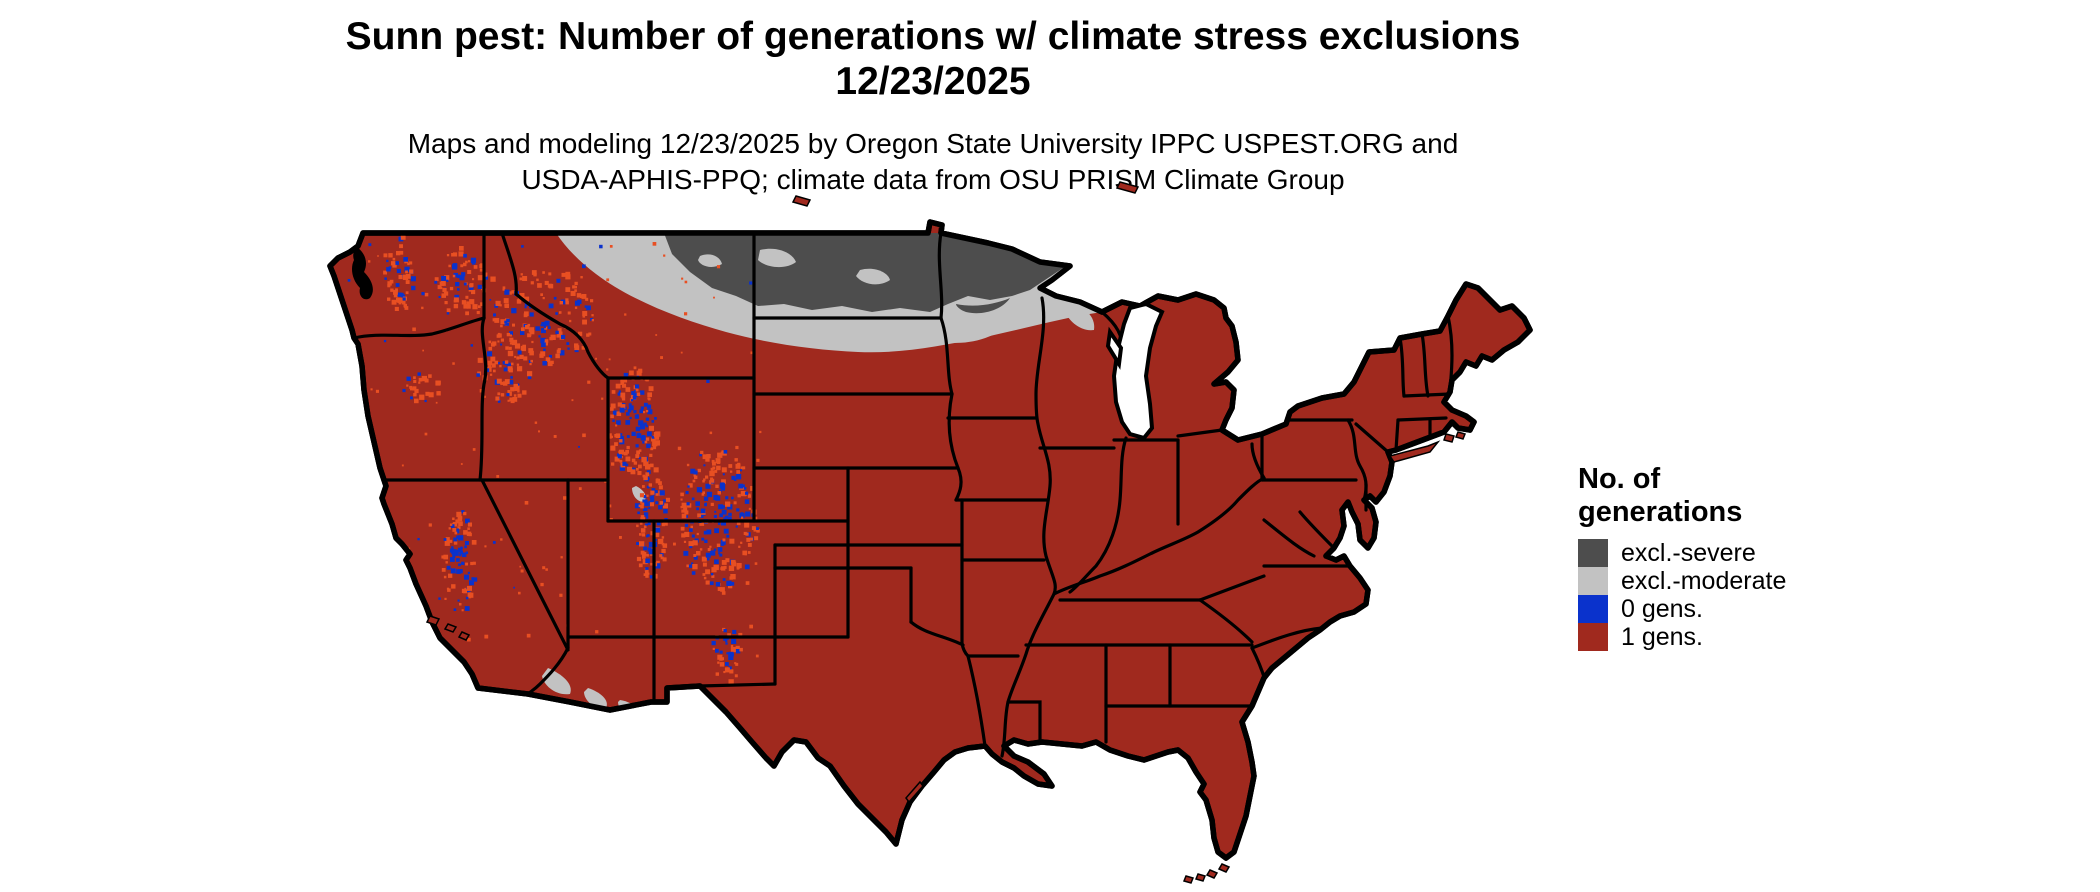 This screenshot has width=2100, height=892. I want to click on map-title-line2: 12/23/2025, so click(933, 81).